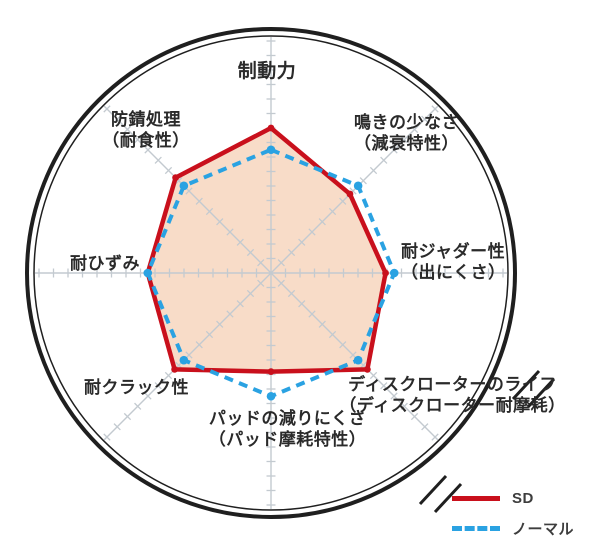 The width and height of the screenshot is (600, 549). What do you see at coordinates (476, 528) in the screenshot?
I see `legend-swatch-normal-icon` at bounding box center [476, 528].